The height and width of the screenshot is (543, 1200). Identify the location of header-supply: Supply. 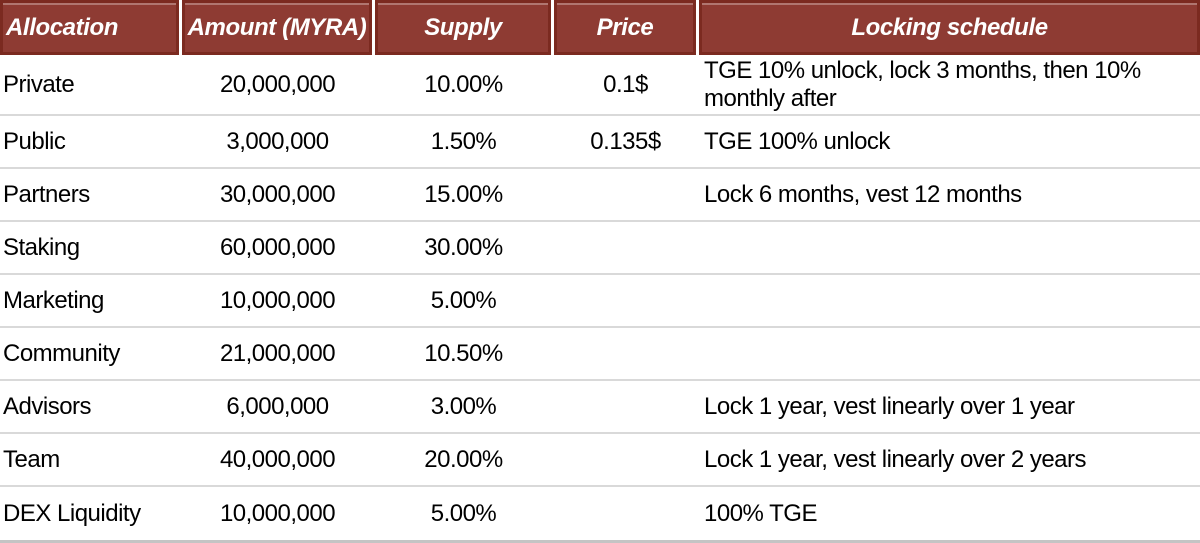
(463, 27).